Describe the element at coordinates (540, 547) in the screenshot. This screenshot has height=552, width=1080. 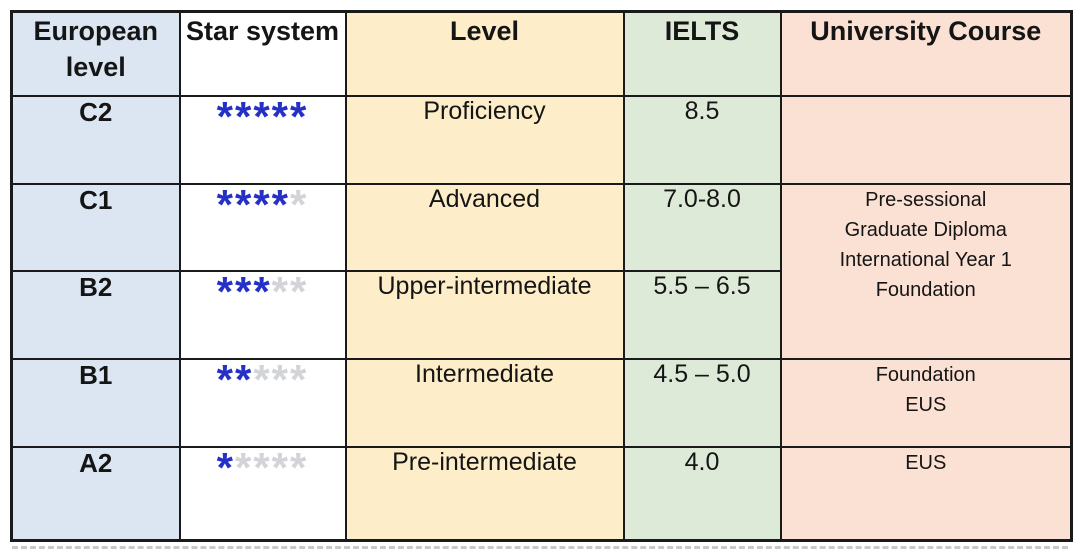
I see `cutoff-dashed-line` at that location.